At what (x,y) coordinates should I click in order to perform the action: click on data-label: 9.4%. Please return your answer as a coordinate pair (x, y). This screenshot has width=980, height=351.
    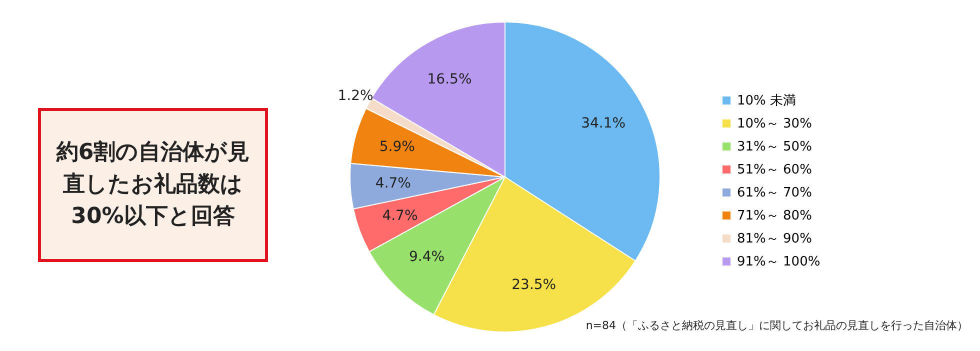
    Looking at the image, I should click on (427, 257).